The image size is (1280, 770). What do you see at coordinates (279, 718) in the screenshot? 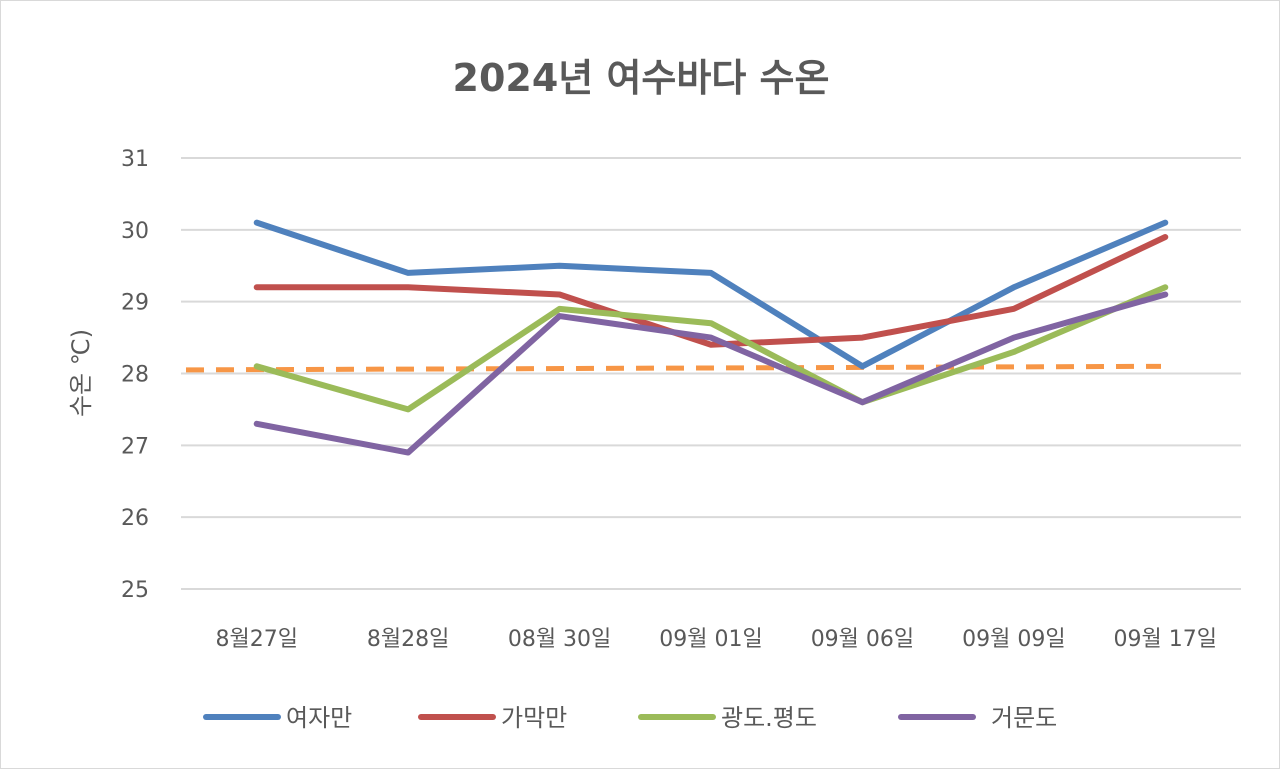
I see `legend-item: 여자만` at bounding box center [279, 718].